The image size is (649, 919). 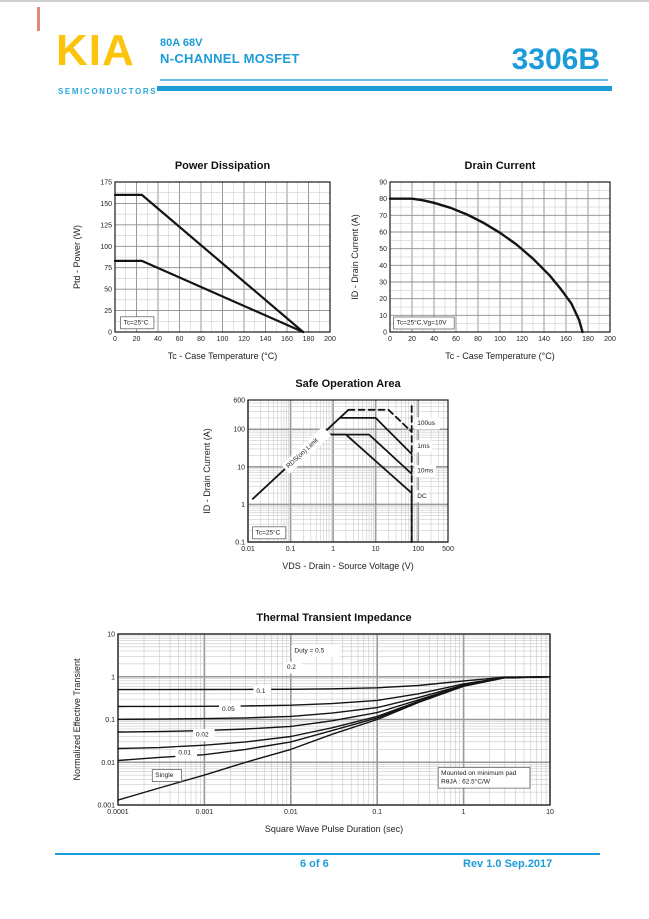 I want to click on logo-subtitle: SEMICONDUCTORS, so click(x=108, y=91).